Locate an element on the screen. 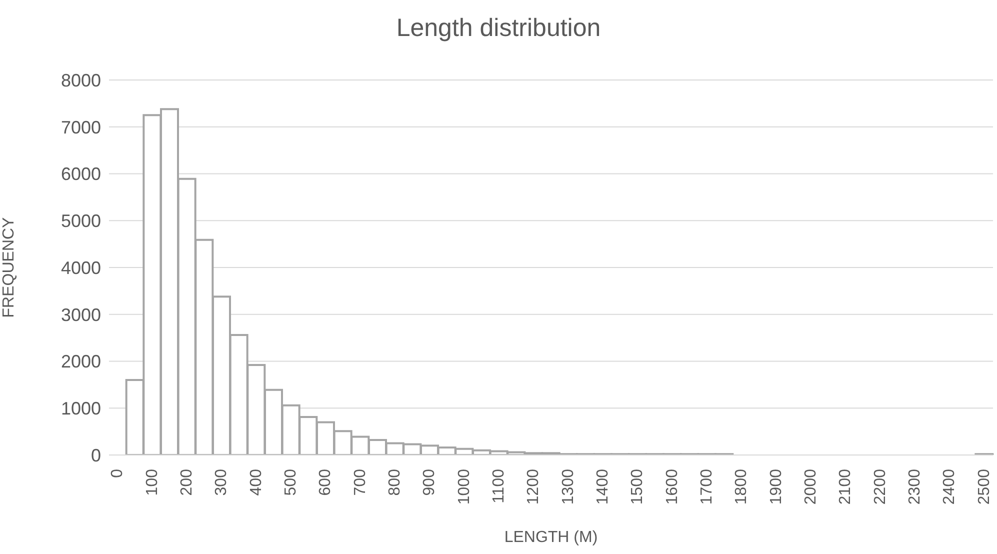  y-tick-label: 1000 is located at coordinates (80, 408).